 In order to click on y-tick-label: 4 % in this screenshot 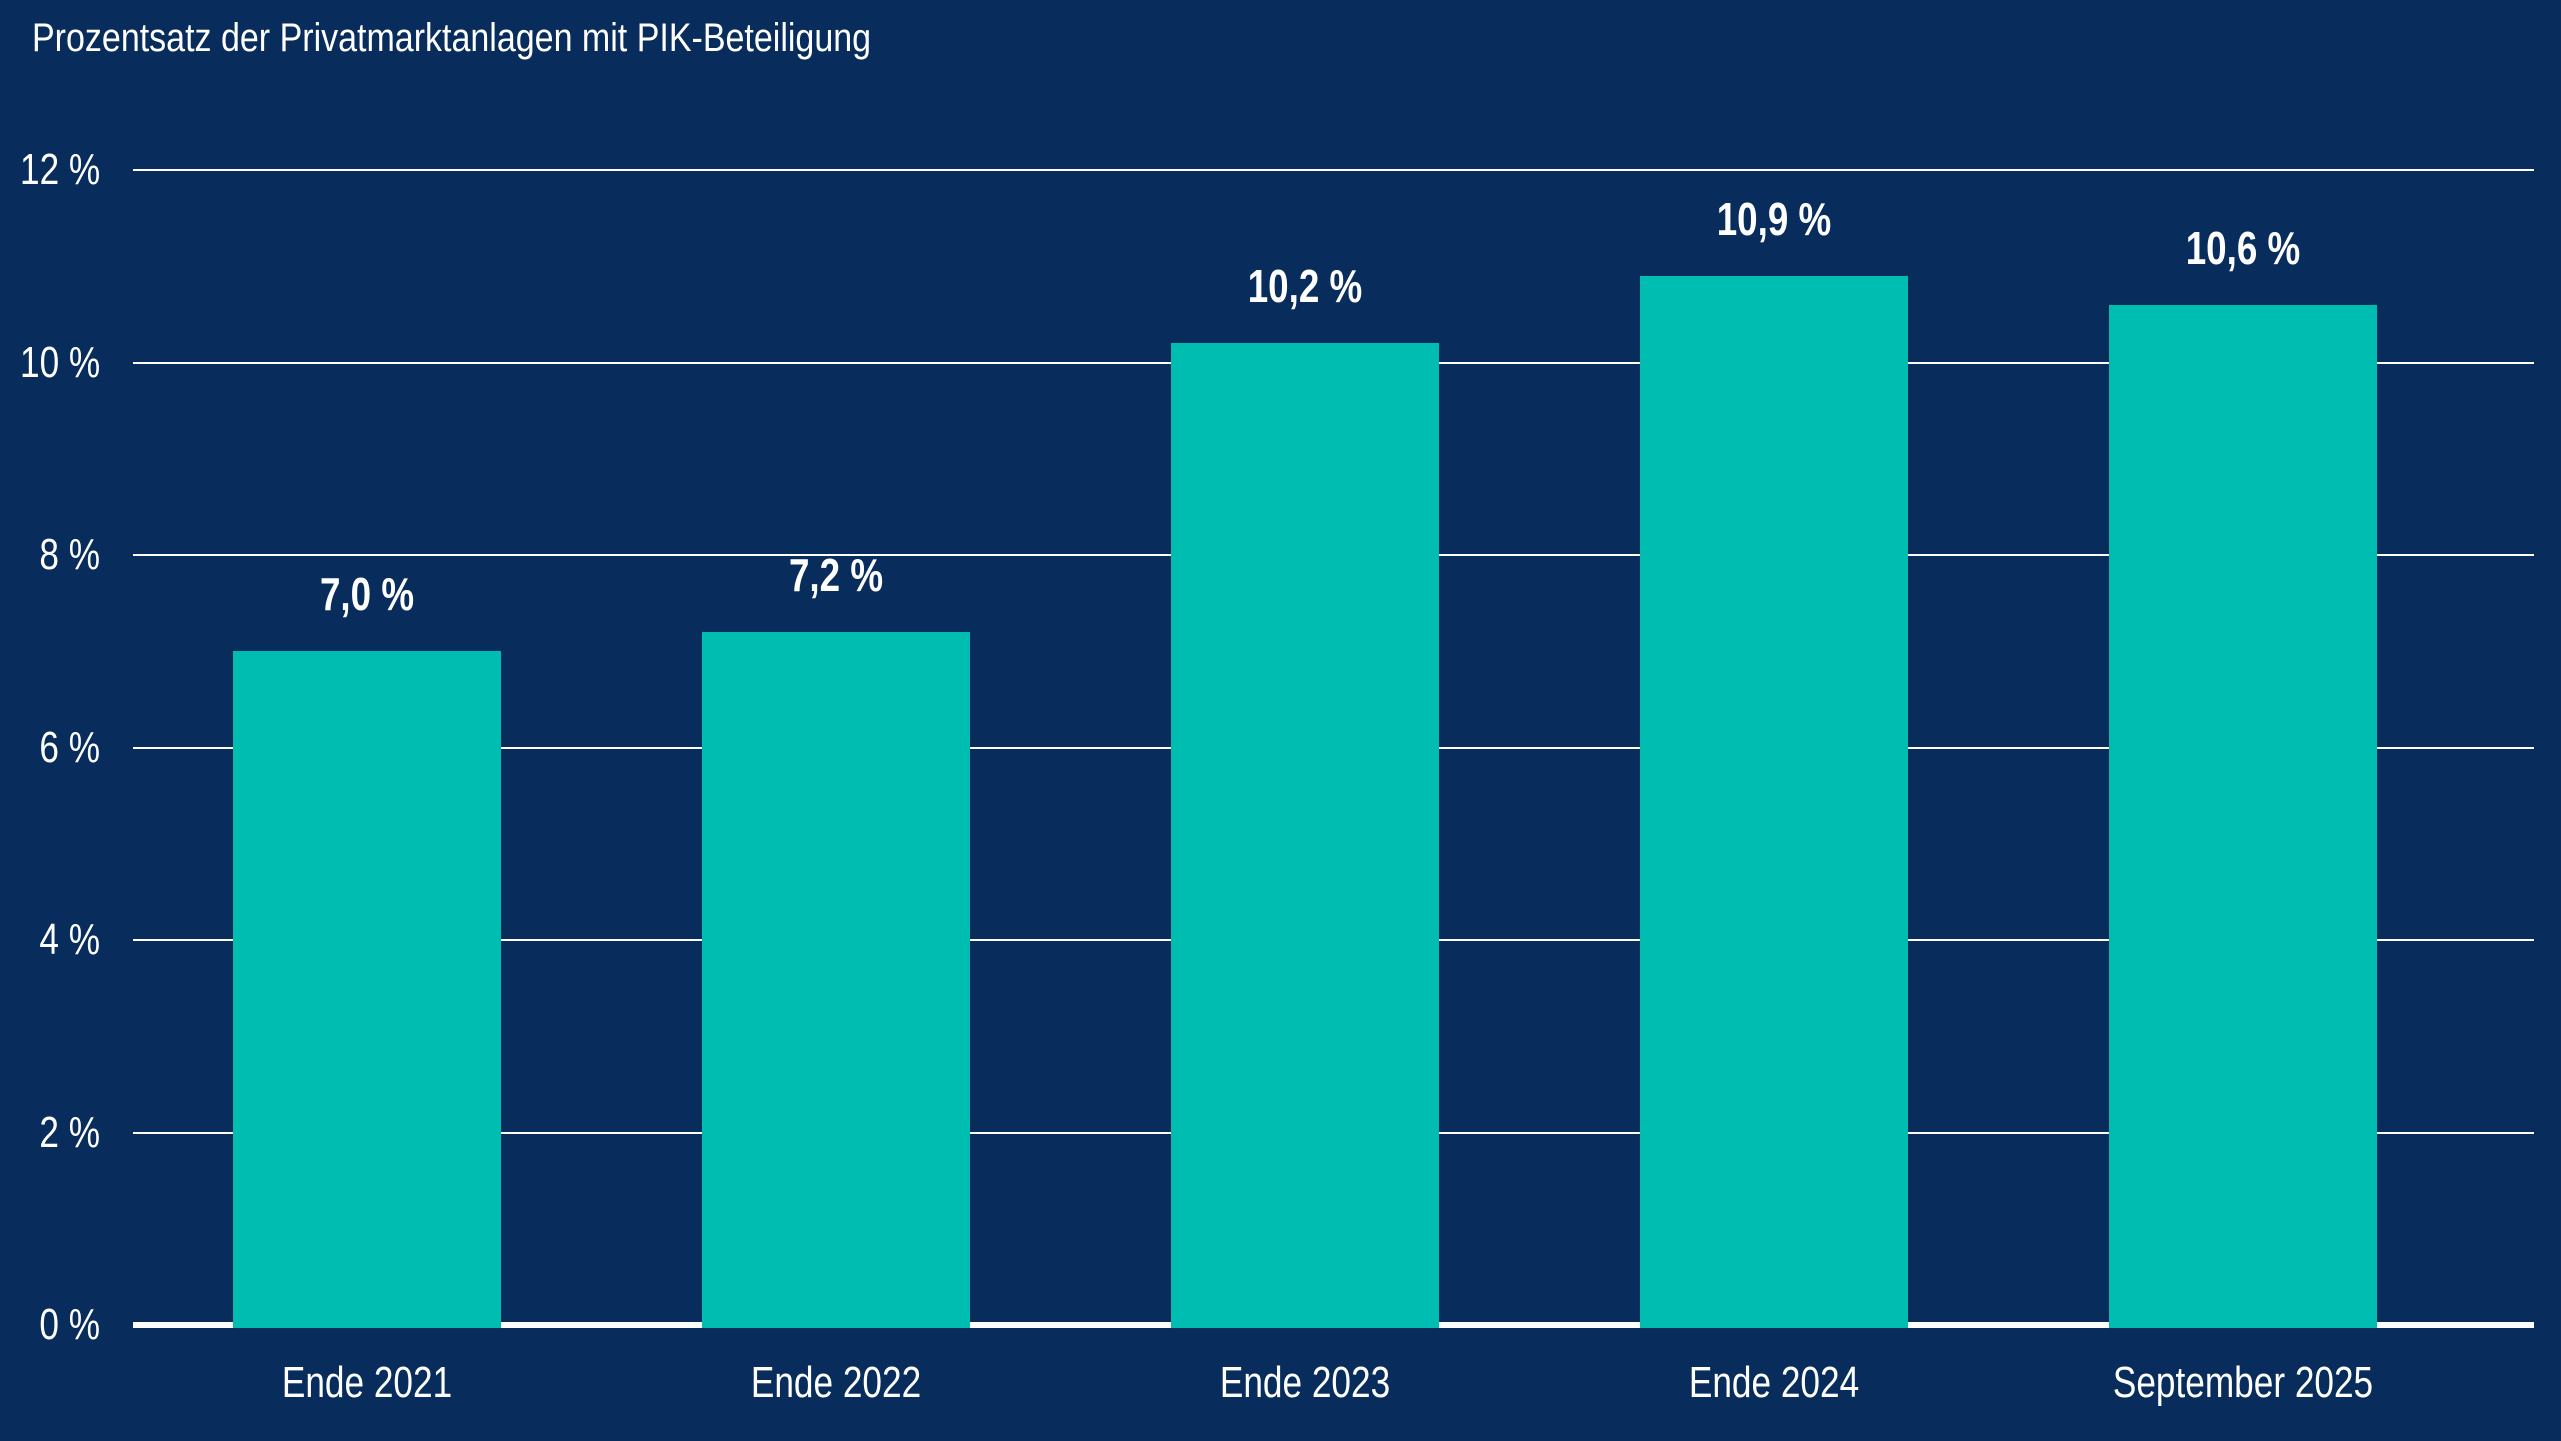, I will do `click(69, 939)`.